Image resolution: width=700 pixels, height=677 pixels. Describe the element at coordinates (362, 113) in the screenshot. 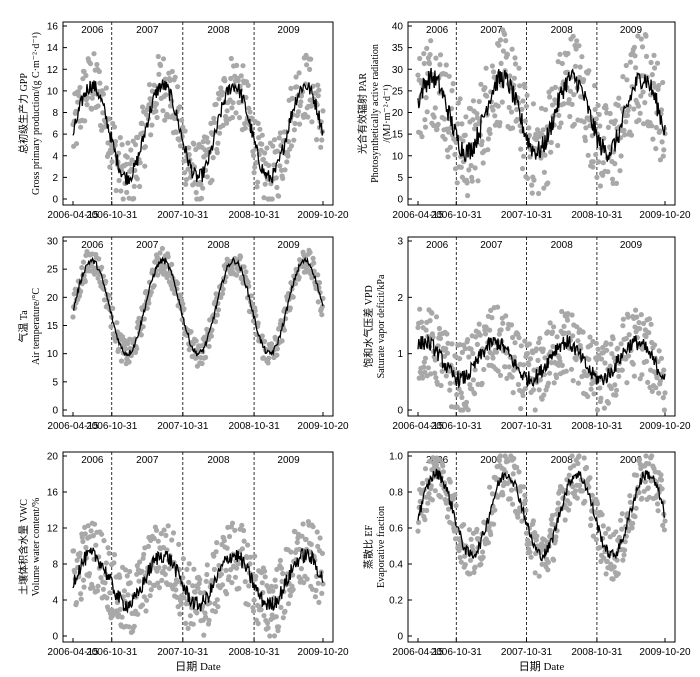

I see `y-axis-label-line: 光合有效辐射 PAR` at that location.